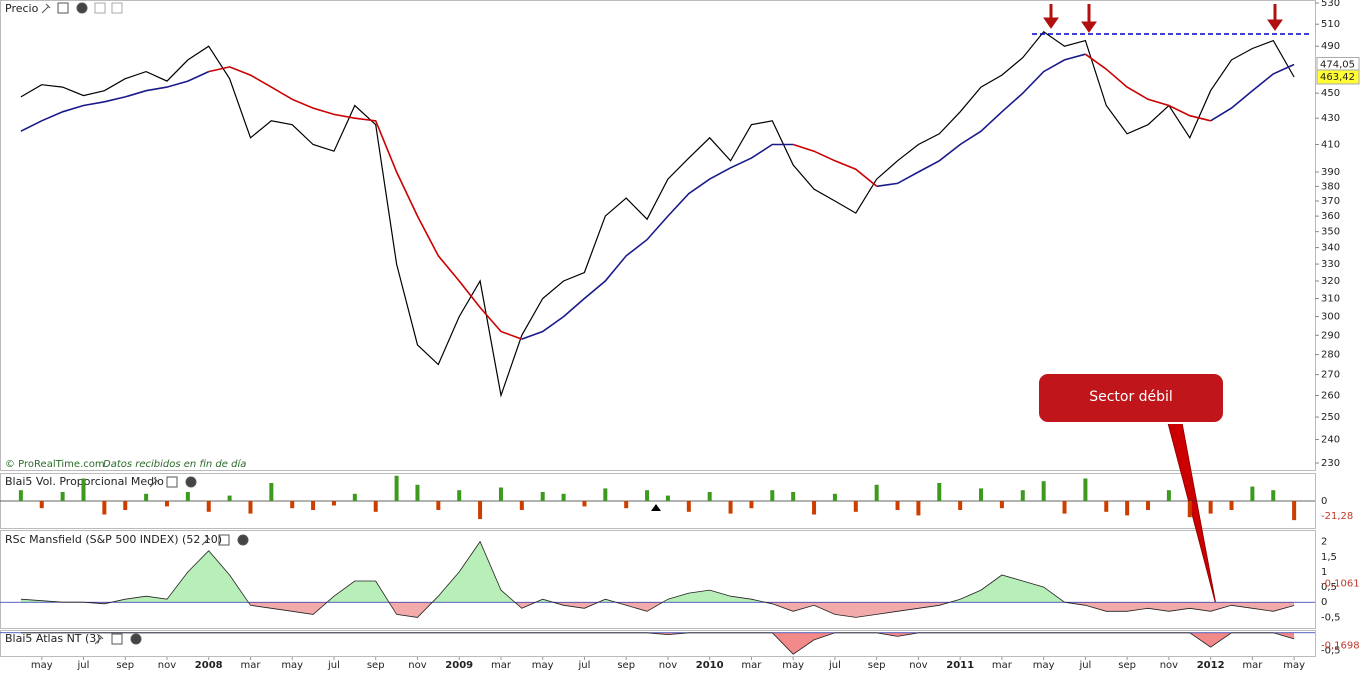  What do you see at coordinates (113, 539) in the screenshot?
I see `panel-title: RSc Mansfield (S&P 500 INDEX) (52 10)` at bounding box center [113, 539].